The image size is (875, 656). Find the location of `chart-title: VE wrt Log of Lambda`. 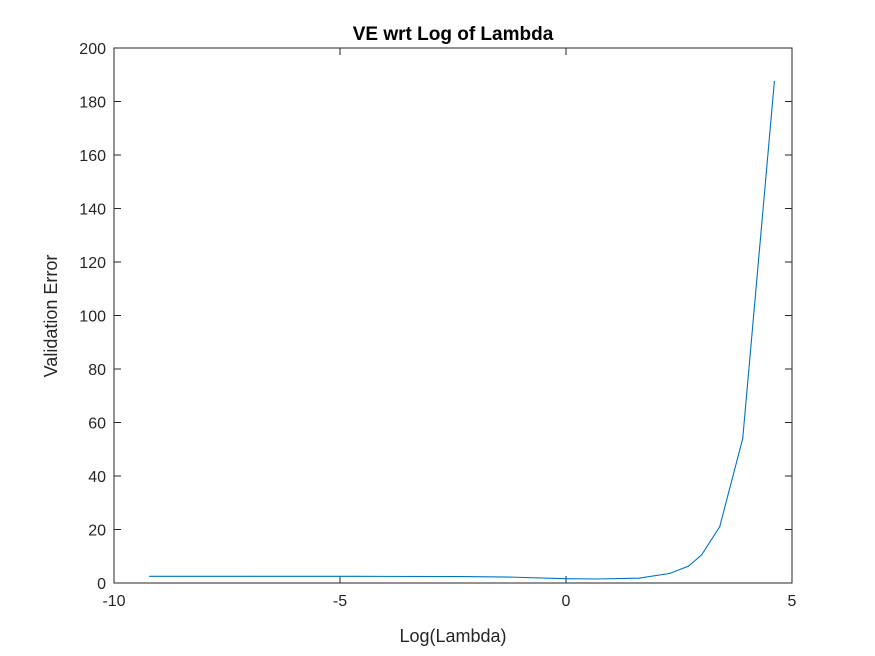

chart-title: VE wrt Log of Lambda is located at coordinates (453, 34).